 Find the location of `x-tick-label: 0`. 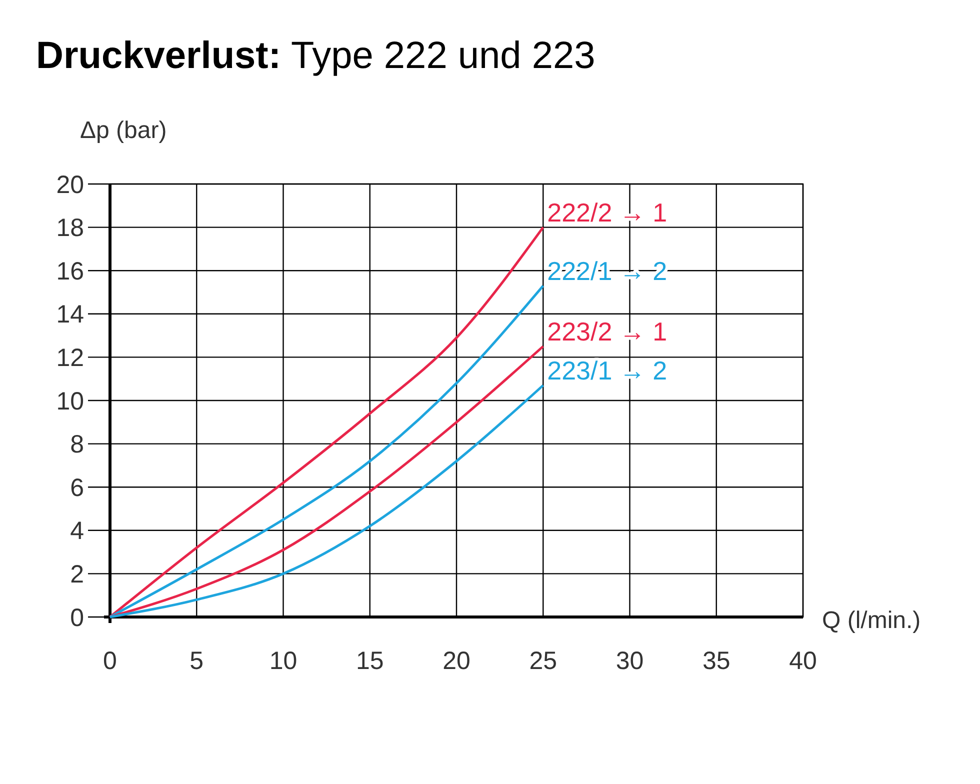

x-tick-label: 0 is located at coordinates (110, 661).